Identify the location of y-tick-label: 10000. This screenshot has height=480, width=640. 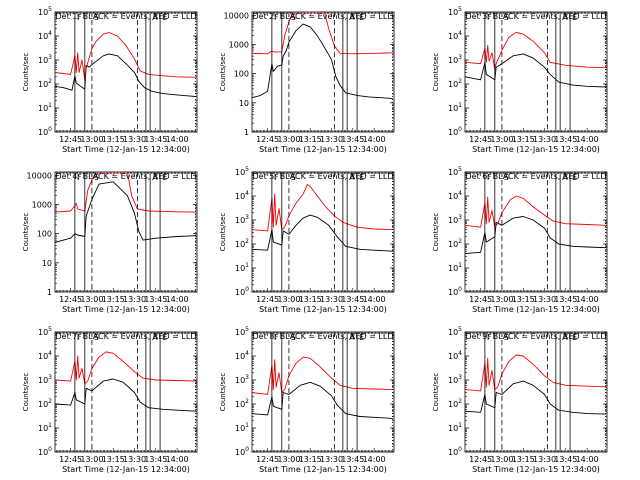
(236, 15).